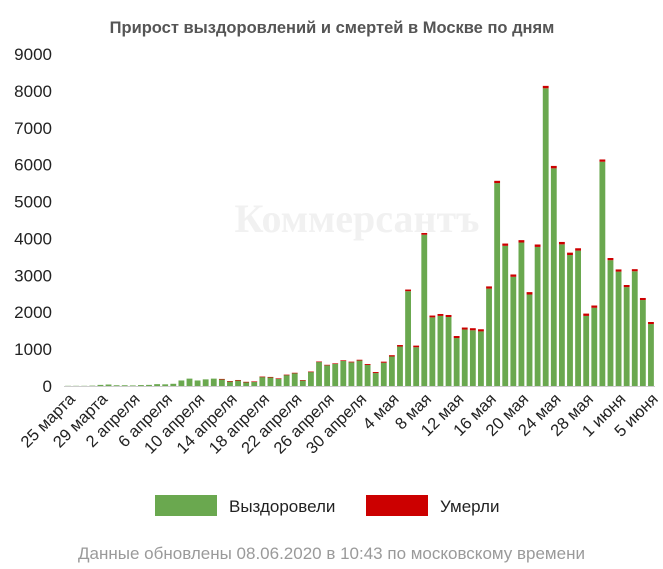 The width and height of the screenshot is (663, 569). What do you see at coordinates (33, 91) in the screenshot?
I see `y-tick-label: 8000` at bounding box center [33, 91].